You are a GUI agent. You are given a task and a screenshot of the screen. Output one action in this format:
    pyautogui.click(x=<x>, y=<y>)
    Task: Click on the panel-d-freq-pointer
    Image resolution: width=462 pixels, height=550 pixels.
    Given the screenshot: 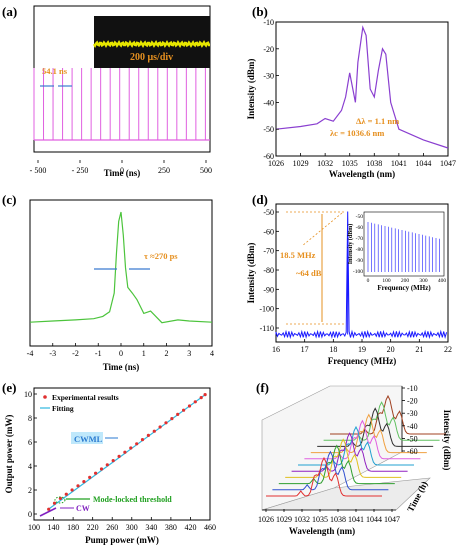 What is the action you would take?
    pyautogui.click(x=322, y=229)
    